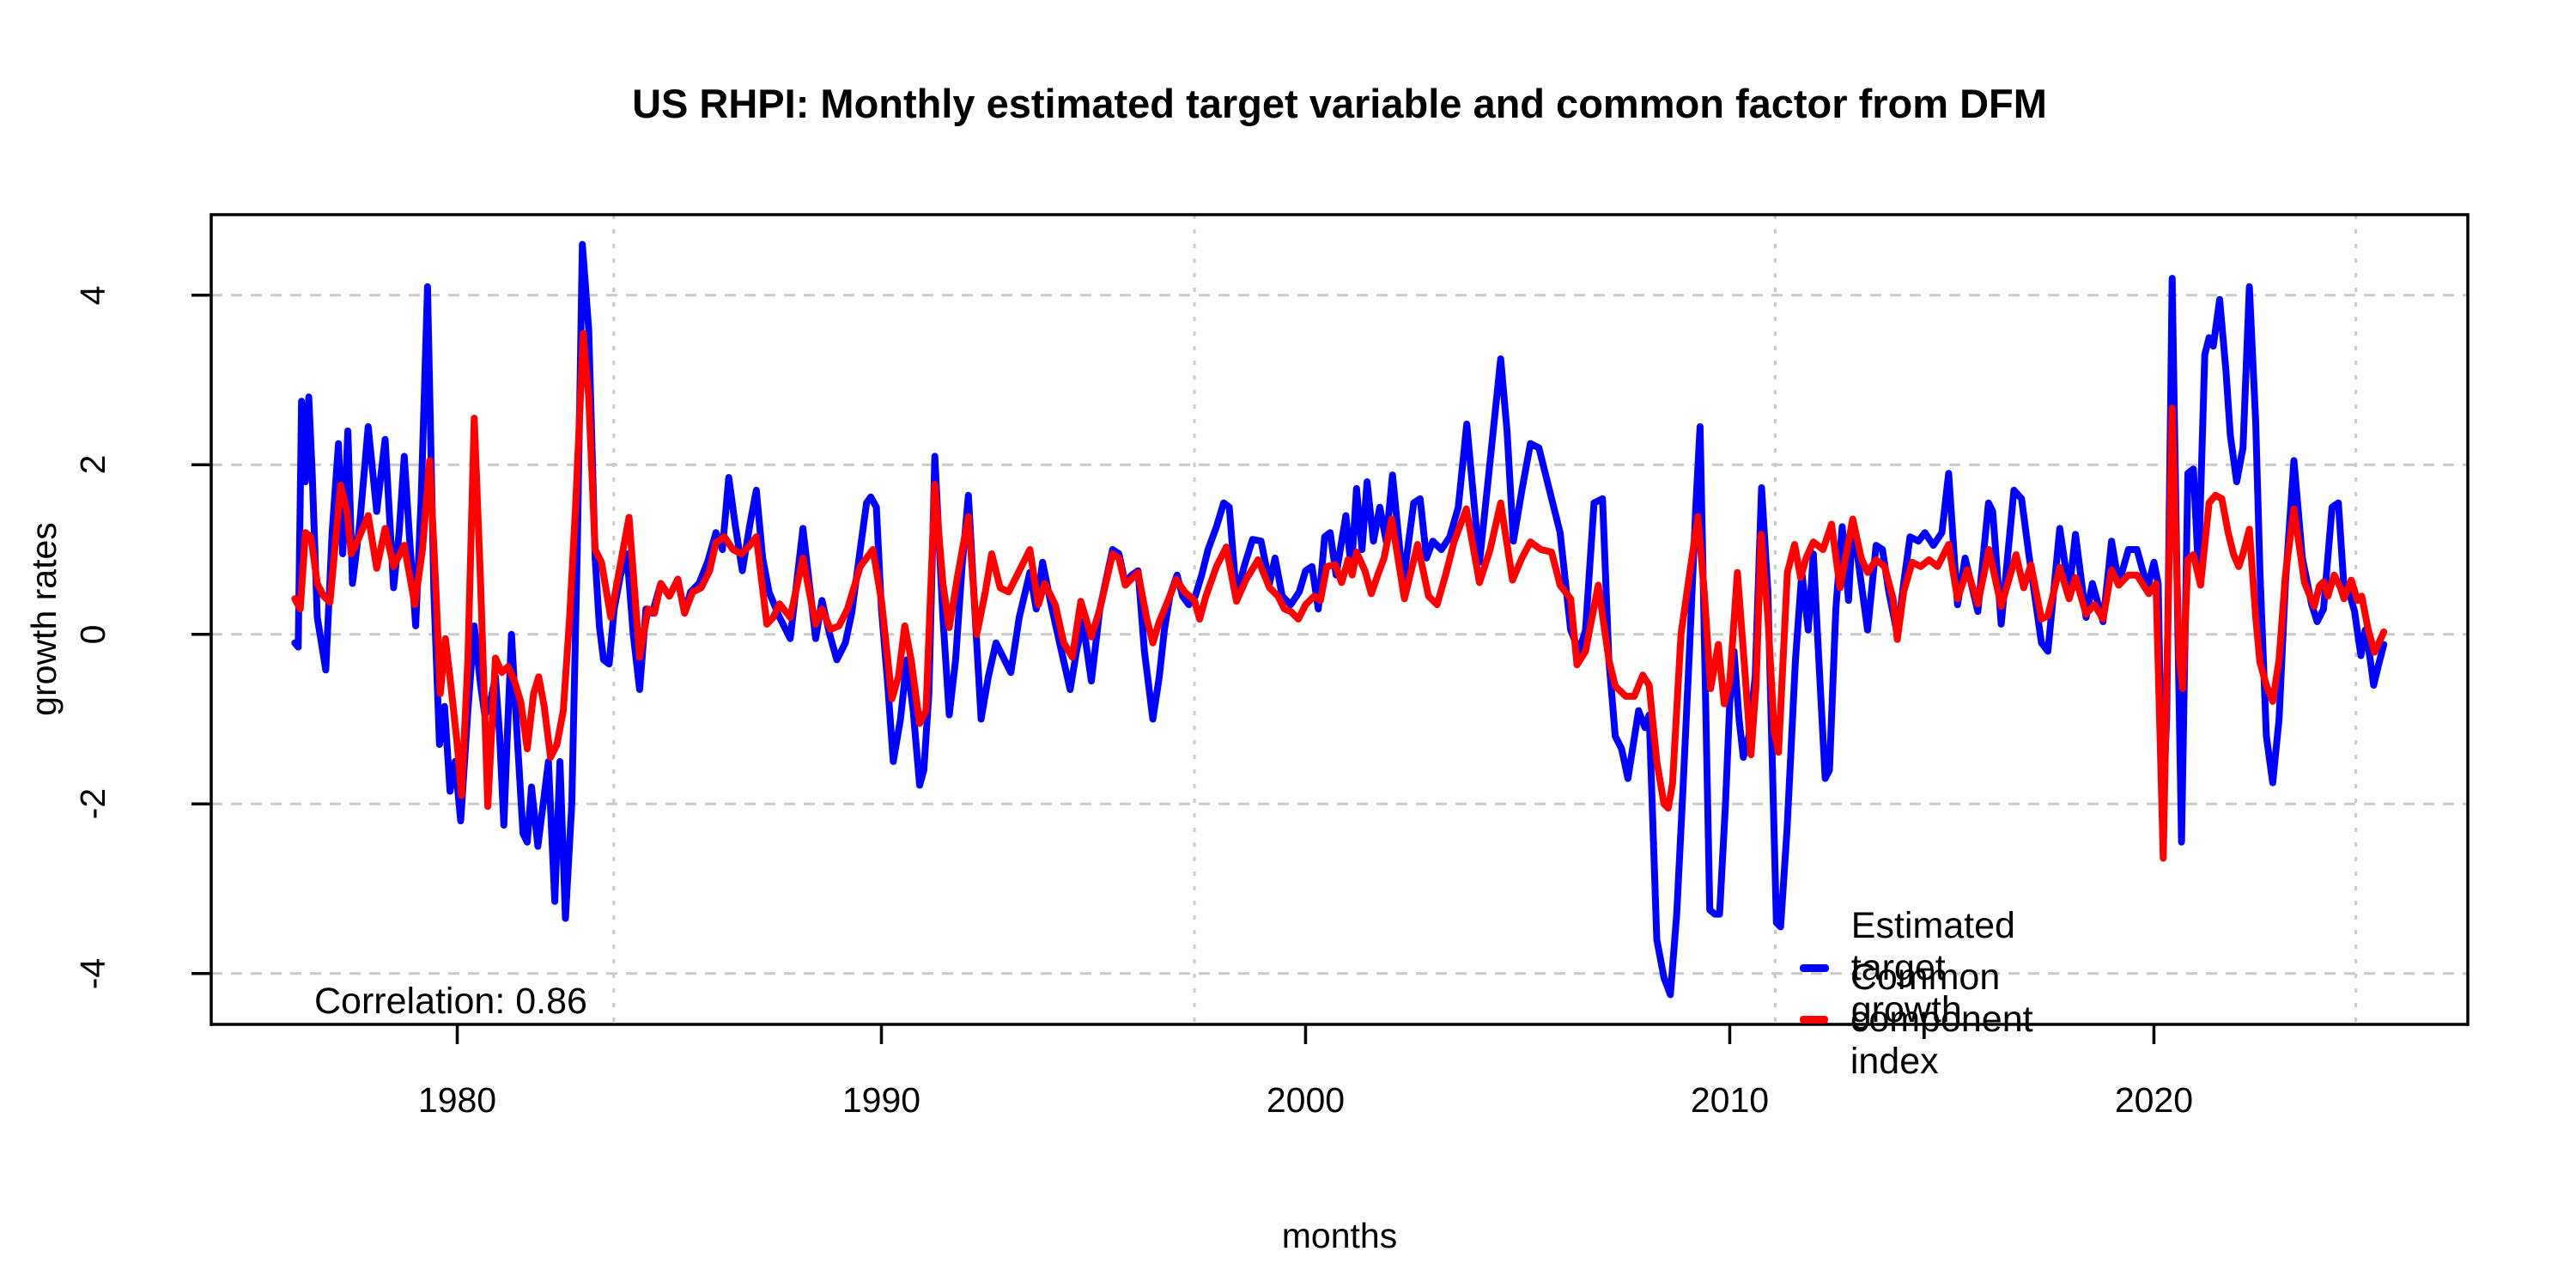 The width and height of the screenshot is (2576, 1288). What do you see at coordinates (1932, 968) in the screenshot?
I see `legend-label: Estimated target growth` at bounding box center [1932, 968].